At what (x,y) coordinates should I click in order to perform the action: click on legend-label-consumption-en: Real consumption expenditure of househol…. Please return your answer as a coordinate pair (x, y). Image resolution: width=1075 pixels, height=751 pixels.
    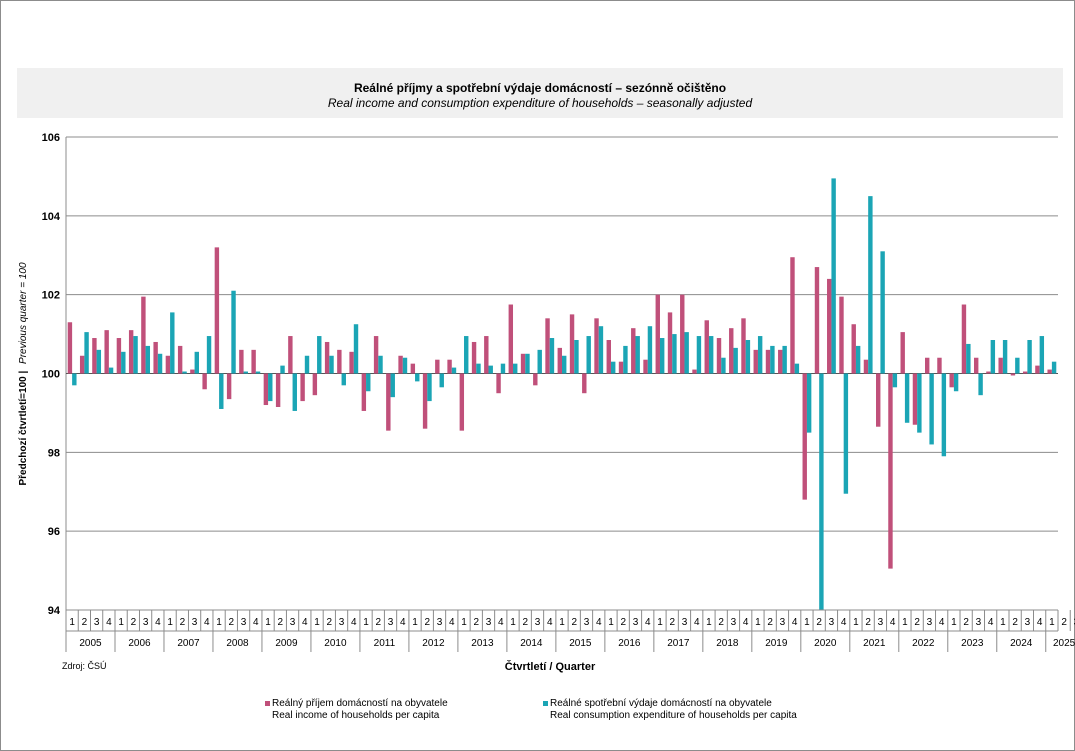
    Looking at the image, I should click on (673, 715).